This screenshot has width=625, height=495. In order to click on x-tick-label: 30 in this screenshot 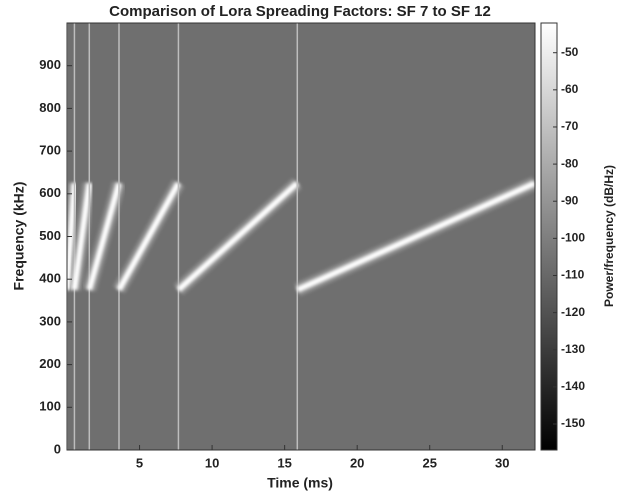, I will do `click(502, 462)`.